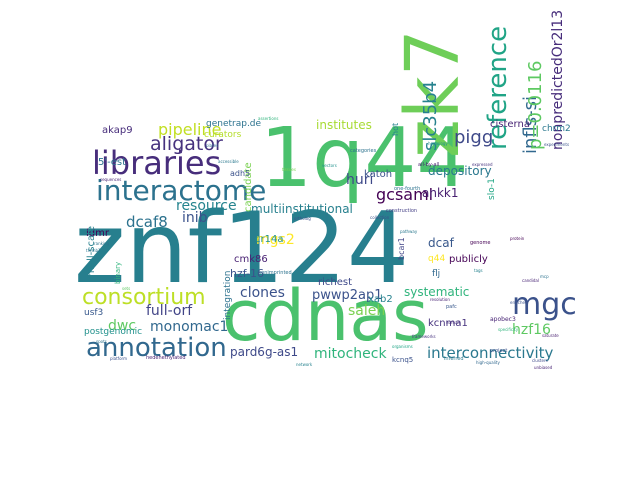 Image resolution: width=640 pixels, height=480 pixels. What do you see at coordinates (110, 179) in the screenshot?
I see `cloud-word: sequences` at bounding box center [110, 179].